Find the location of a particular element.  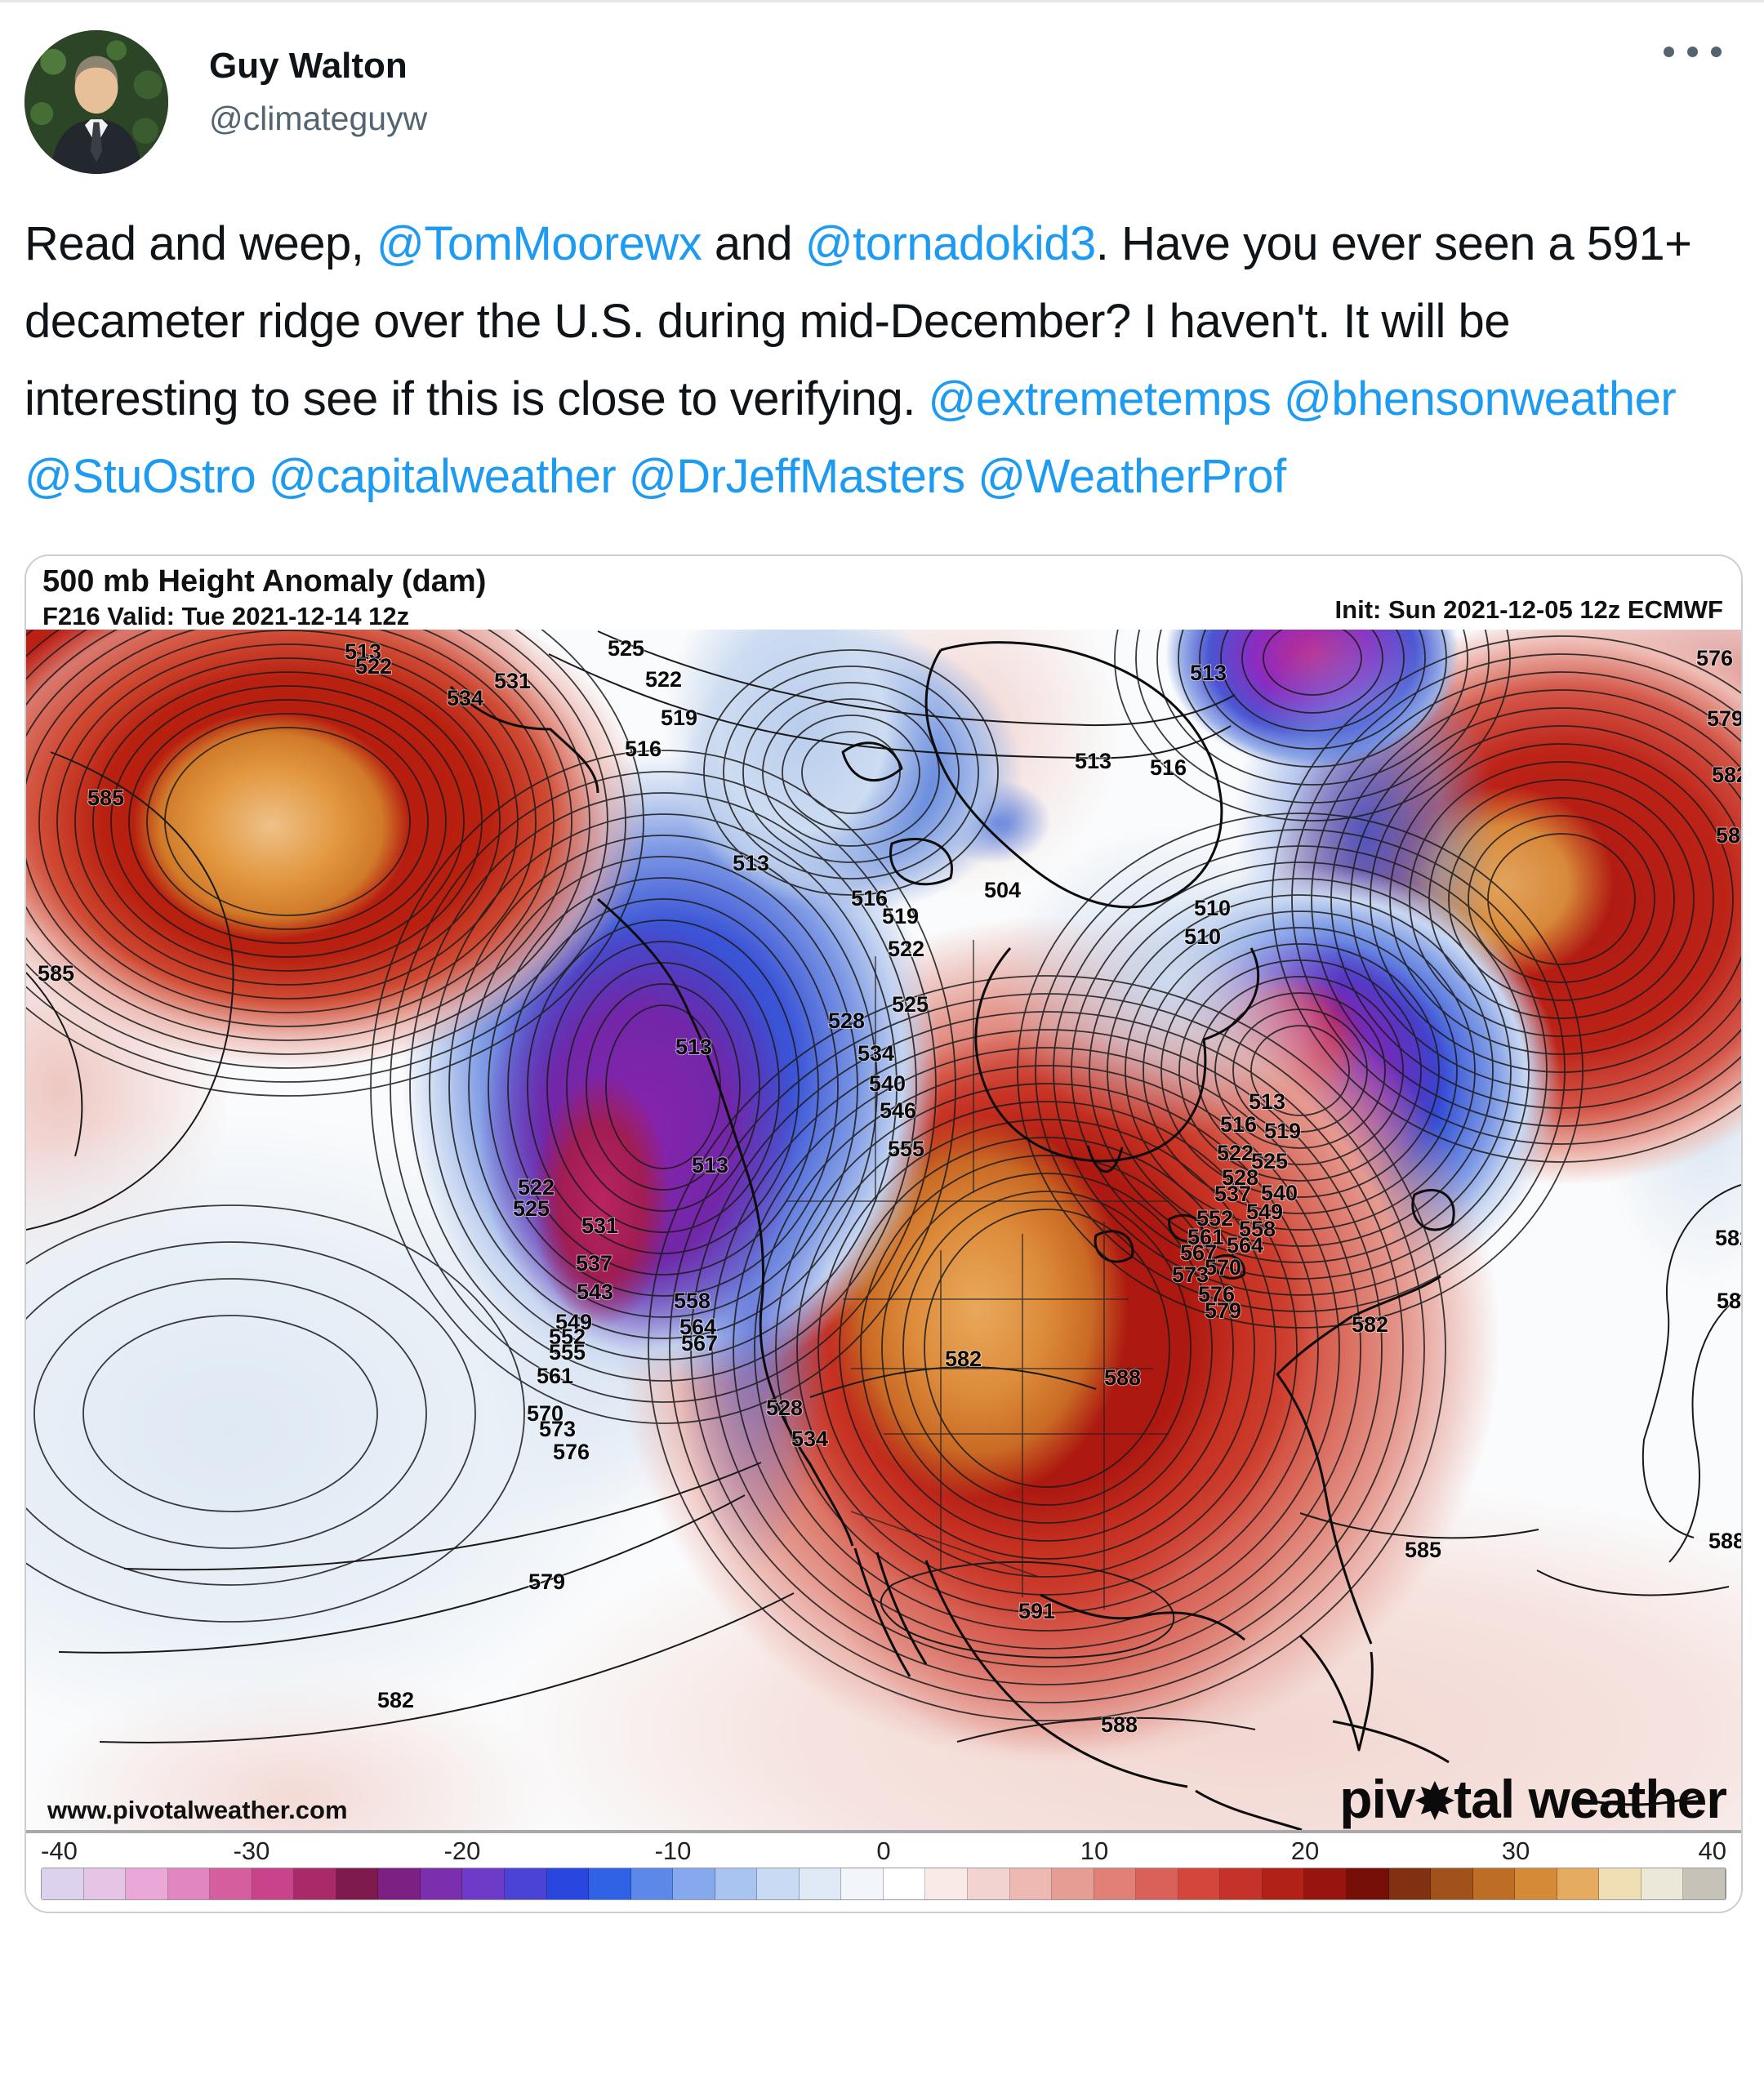

svg-text: 591 is located at coordinates (1036, 1611).